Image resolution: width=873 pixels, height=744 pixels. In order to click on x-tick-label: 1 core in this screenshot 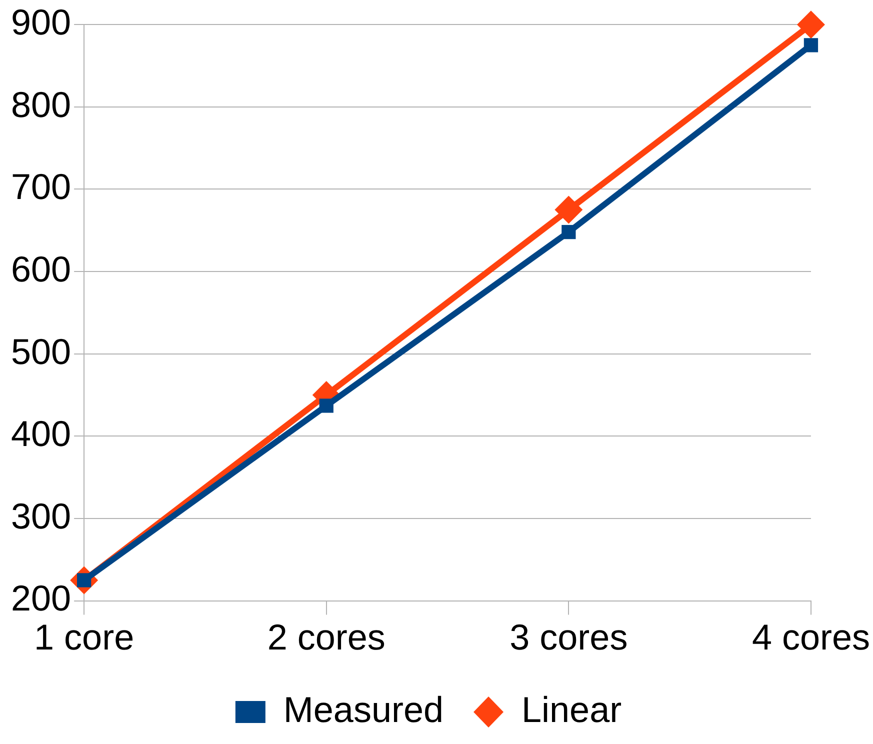, I will do `click(84, 637)`.